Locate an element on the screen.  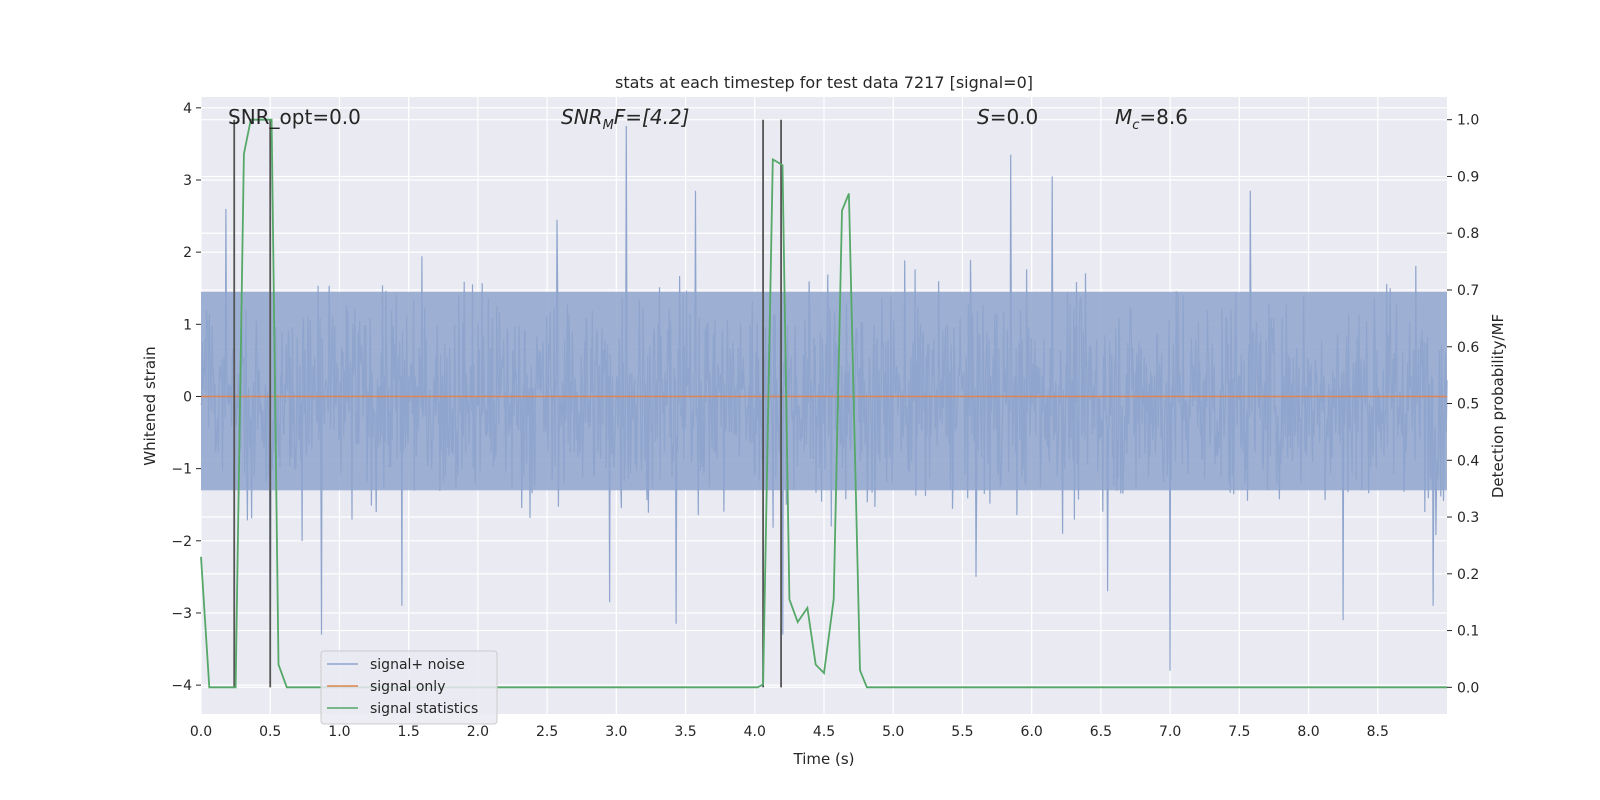
legend-box is located at coordinates (409, 687).